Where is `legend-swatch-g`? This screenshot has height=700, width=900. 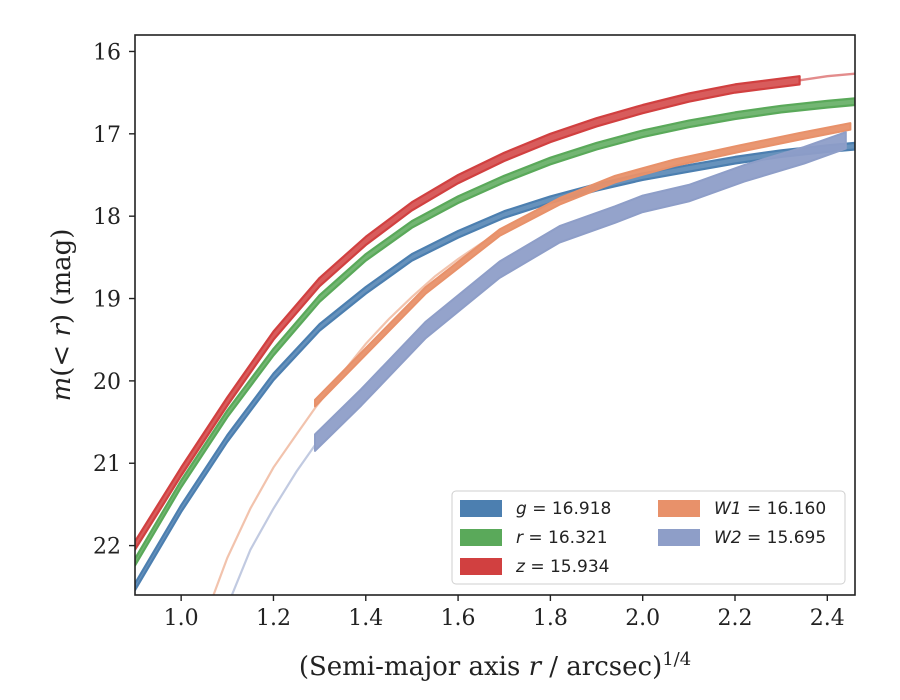 legend-swatch-g is located at coordinates (481, 508).